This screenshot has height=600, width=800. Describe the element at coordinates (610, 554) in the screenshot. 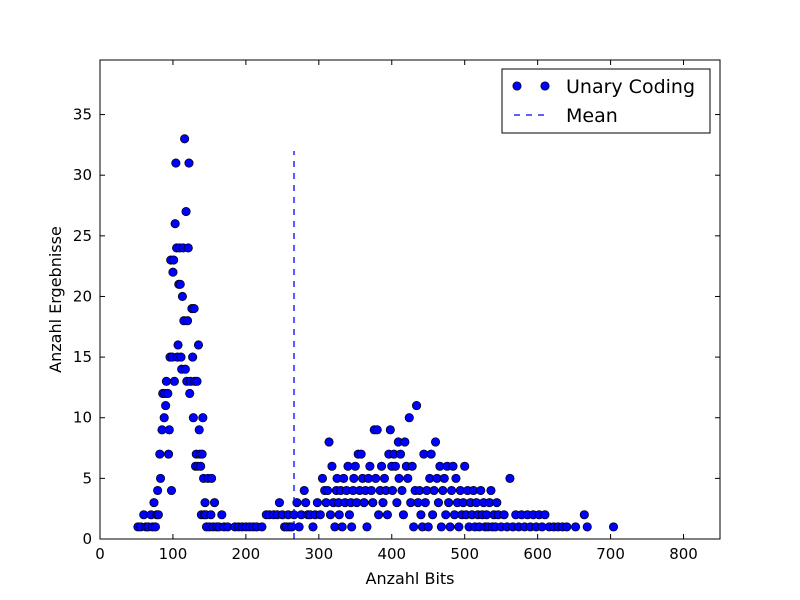

I see `x-tick-label: 700` at that location.